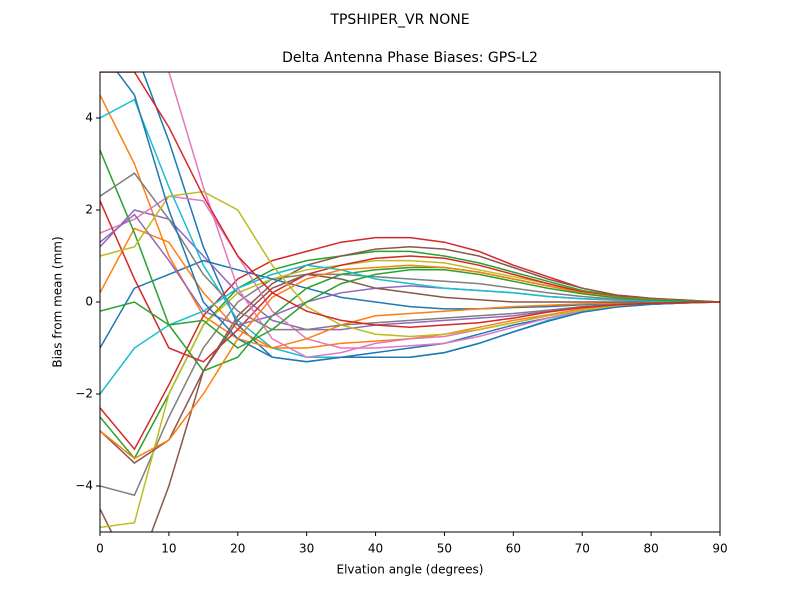  What do you see at coordinates (582, 549) in the screenshot?
I see `x-tick-label: 70` at bounding box center [582, 549].